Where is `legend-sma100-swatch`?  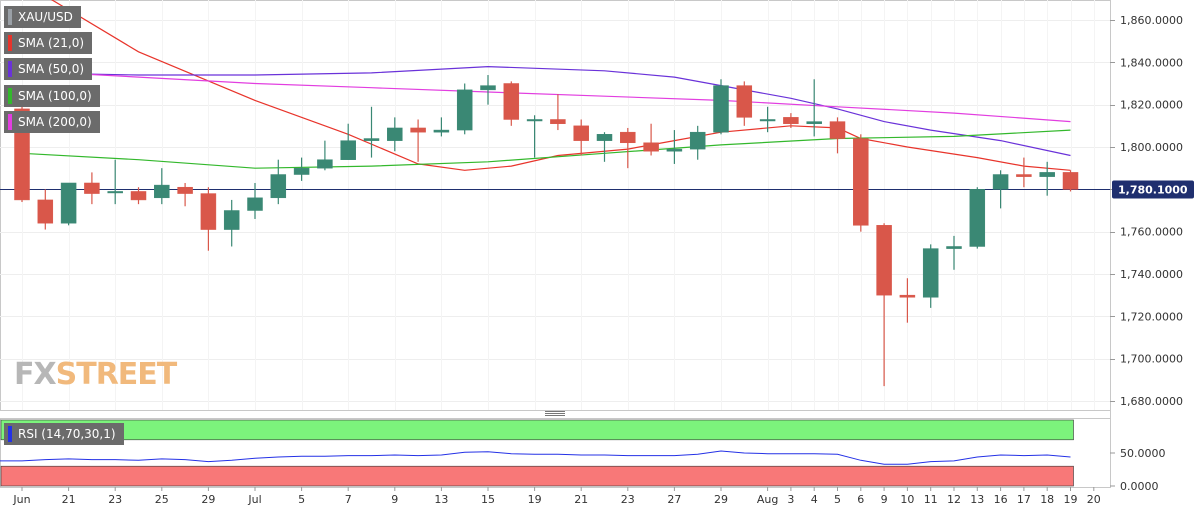
legend-sma100-swatch is located at coordinates (10, 96).